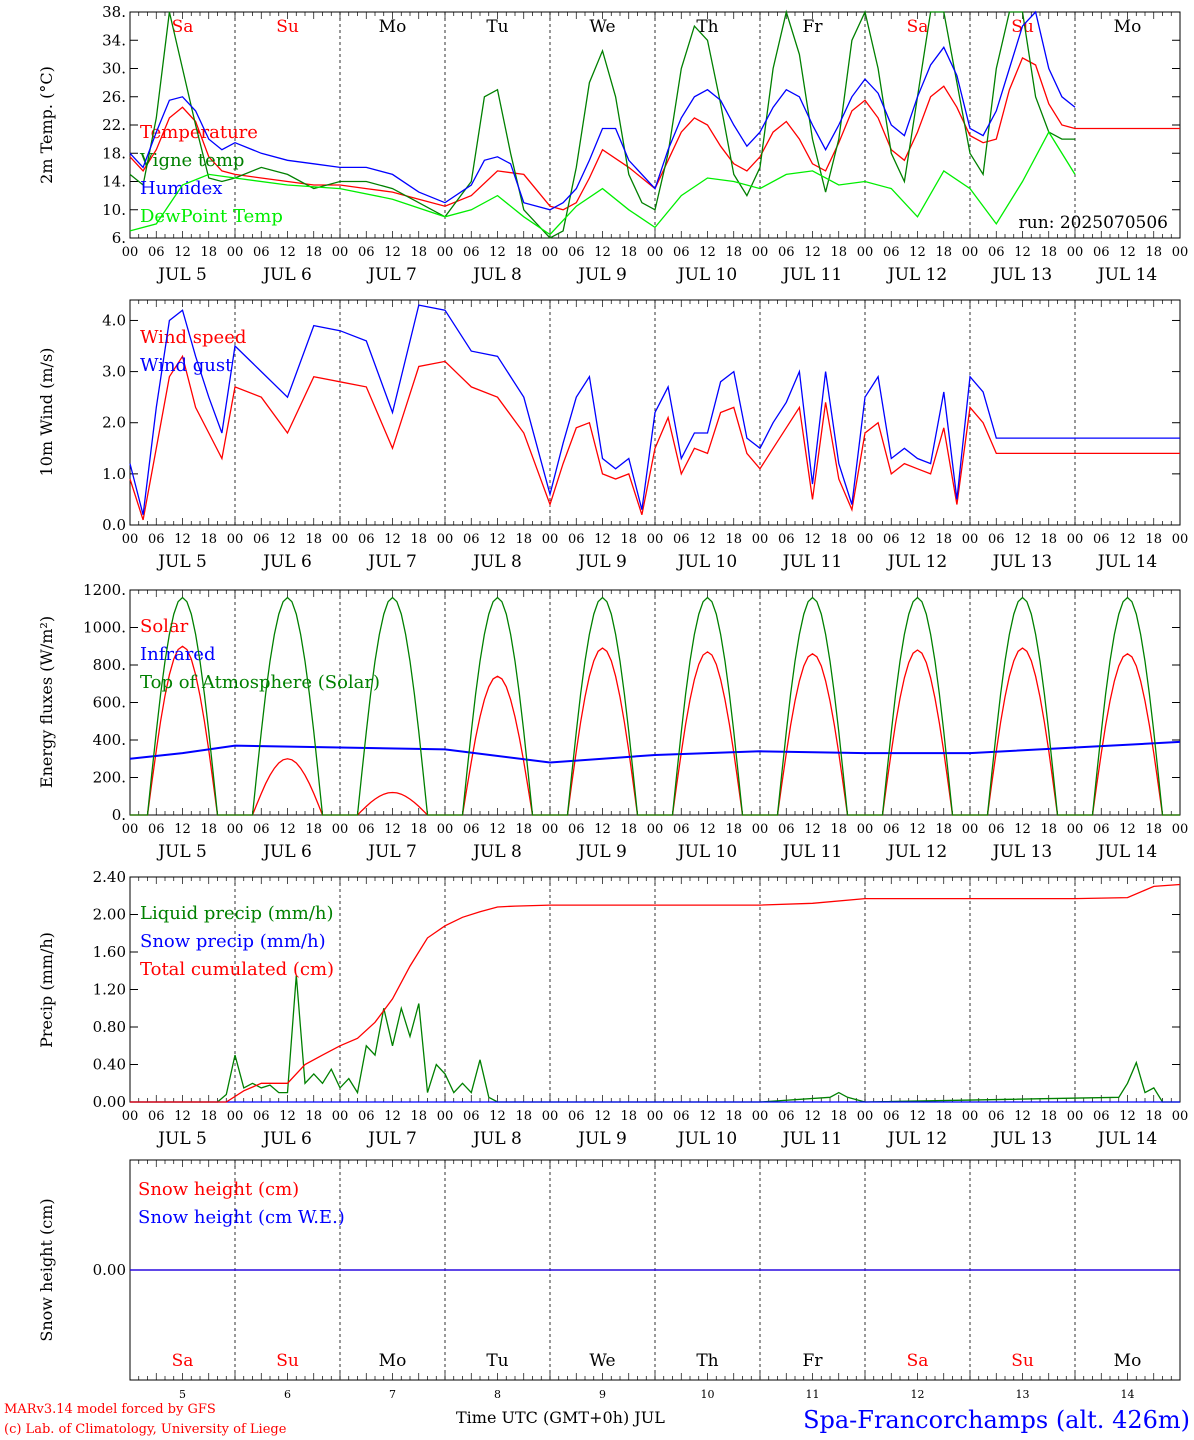 Image resolution: width=1194 pixels, height=1440 pixels. I want to click on legend-entry: Liquid precip (mm/h), so click(237, 913).